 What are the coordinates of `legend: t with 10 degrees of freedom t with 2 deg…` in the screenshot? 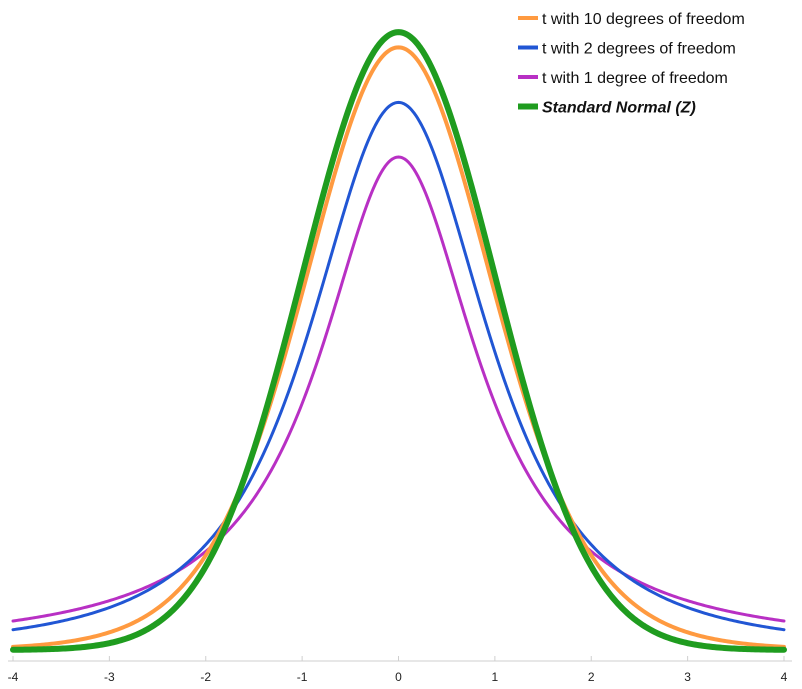 It's located at (631, 64).